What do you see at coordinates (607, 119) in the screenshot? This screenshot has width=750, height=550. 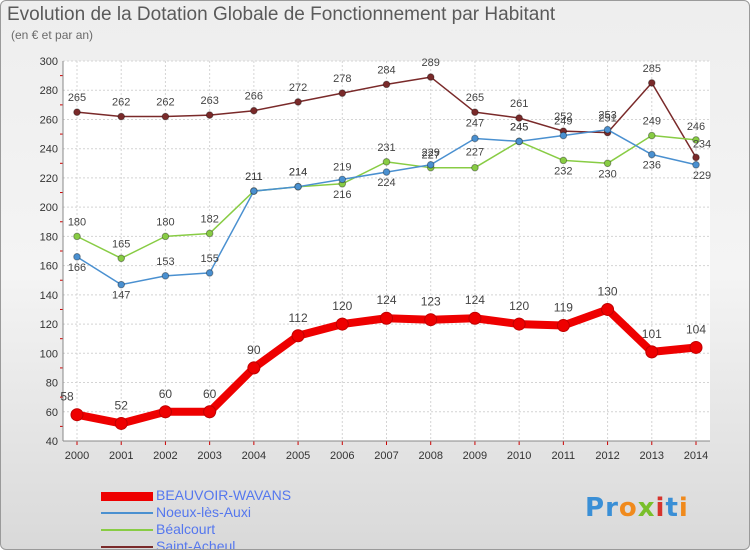 I see `data-label: 251` at bounding box center [607, 119].